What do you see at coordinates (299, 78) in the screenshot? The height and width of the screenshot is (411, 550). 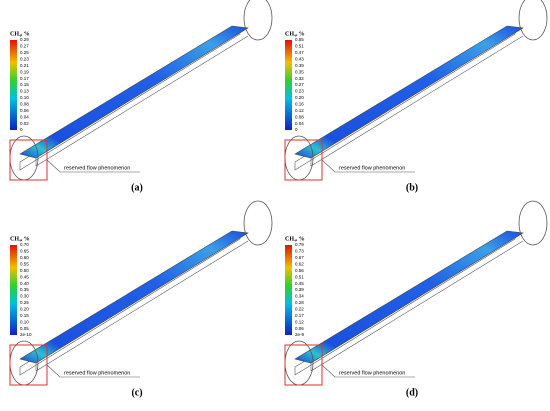 I see `legend-tick-label: 0.32` at bounding box center [299, 78].